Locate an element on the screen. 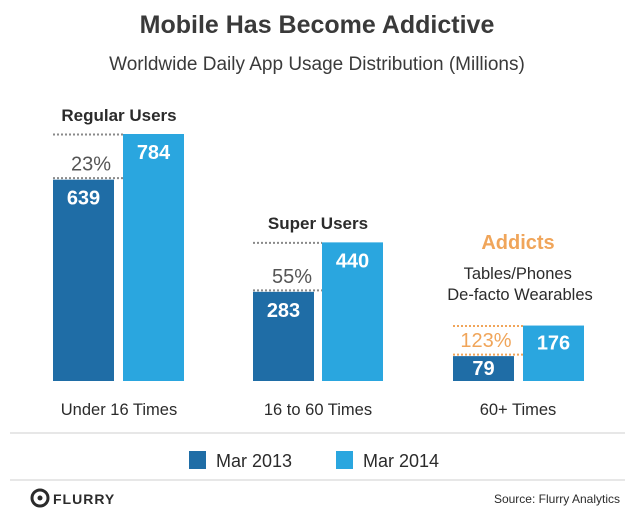 The height and width of the screenshot is (514, 635). growth-label-1: 55% is located at coordinates (292, 277).